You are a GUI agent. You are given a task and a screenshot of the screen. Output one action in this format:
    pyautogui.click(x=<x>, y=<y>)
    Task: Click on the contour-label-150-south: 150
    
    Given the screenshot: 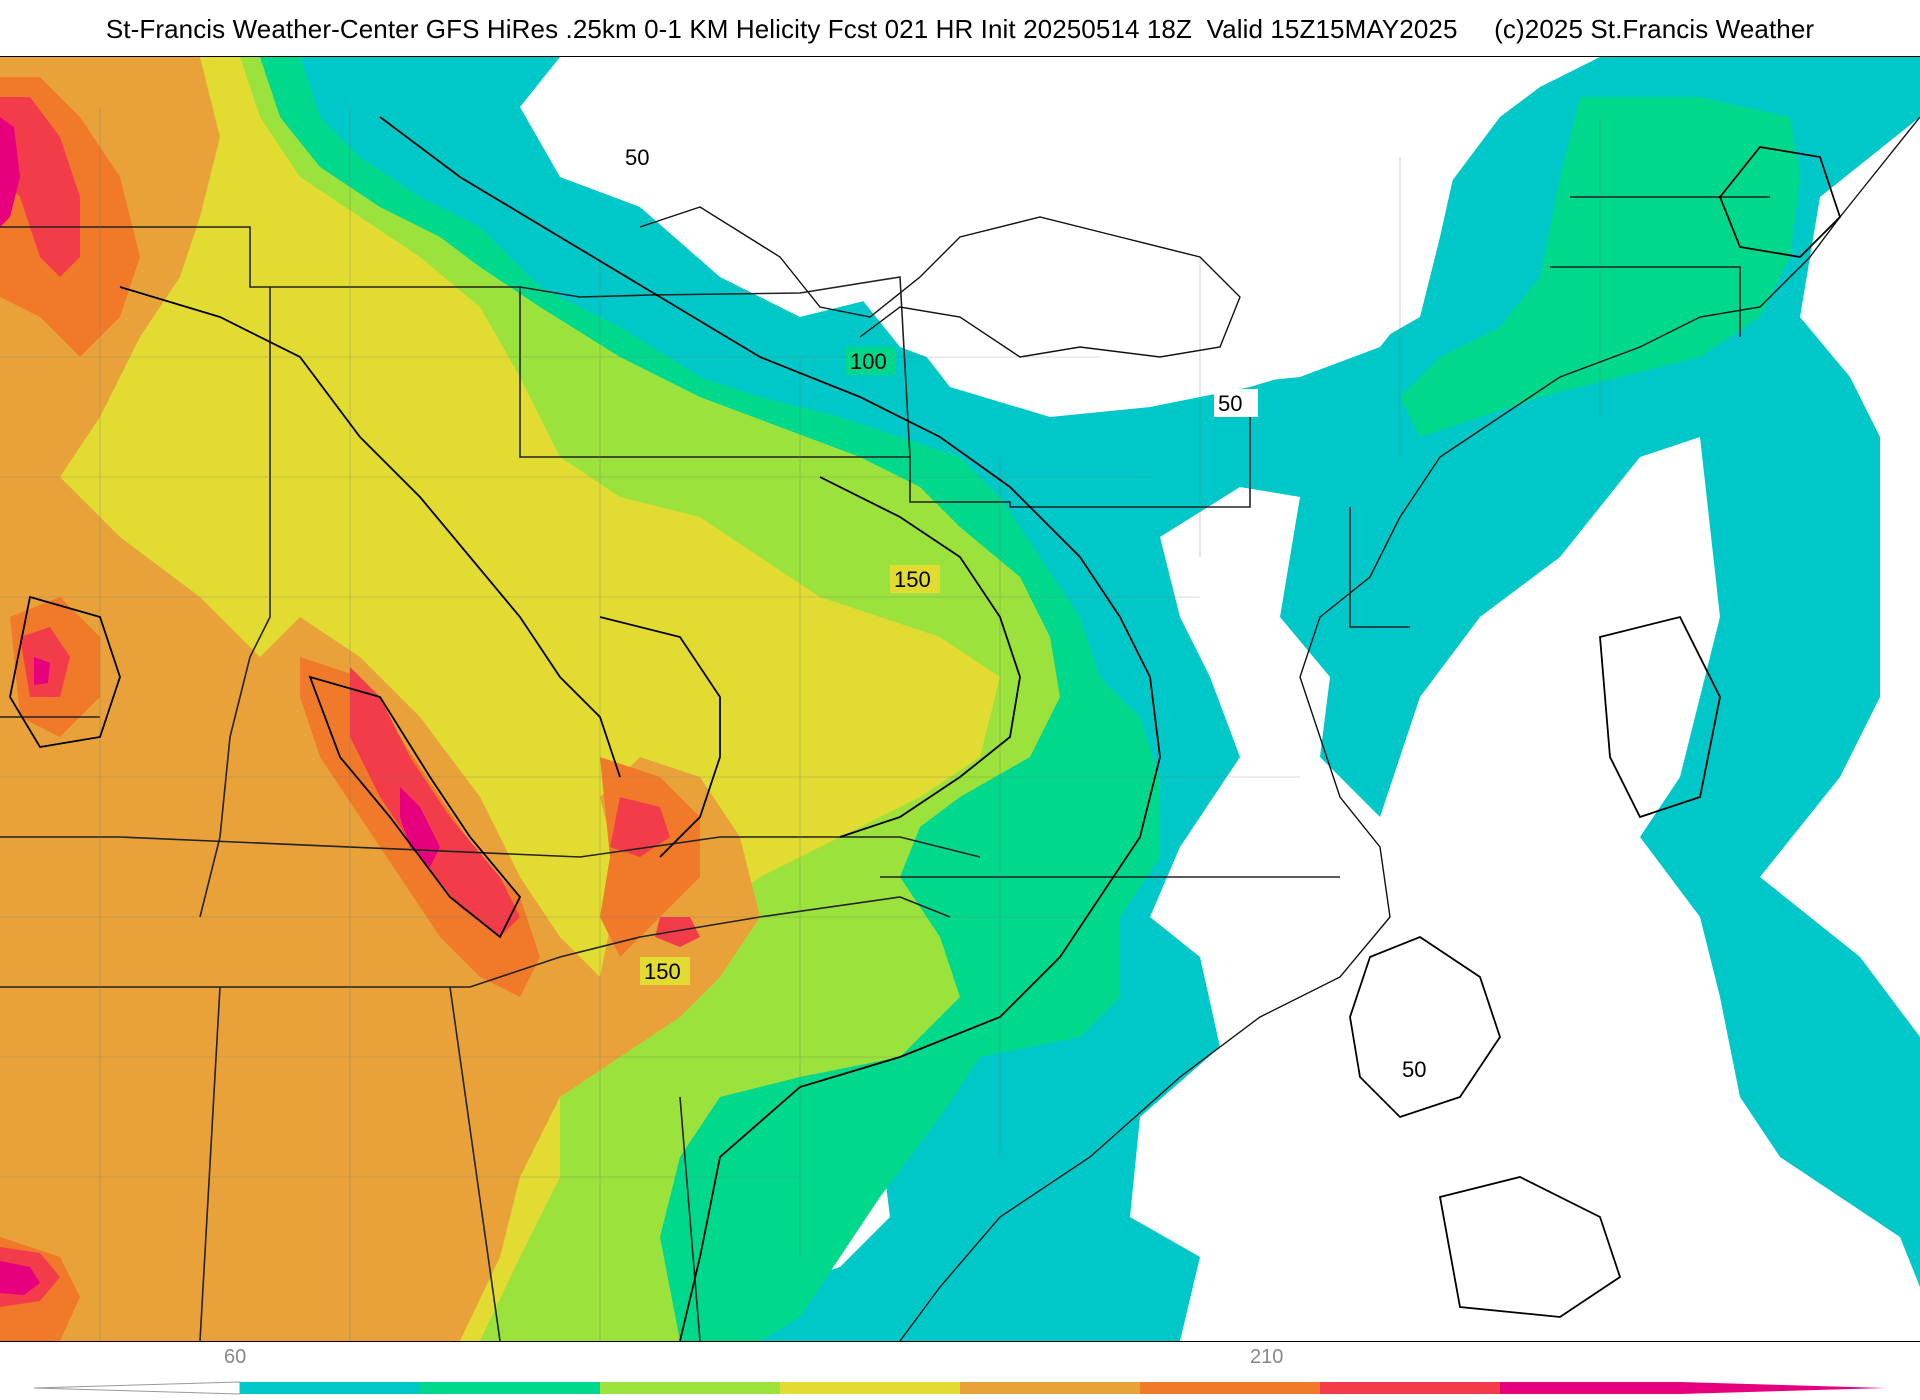 What is the action you would take?
    pyautogui.click(x=662, y=971)
    